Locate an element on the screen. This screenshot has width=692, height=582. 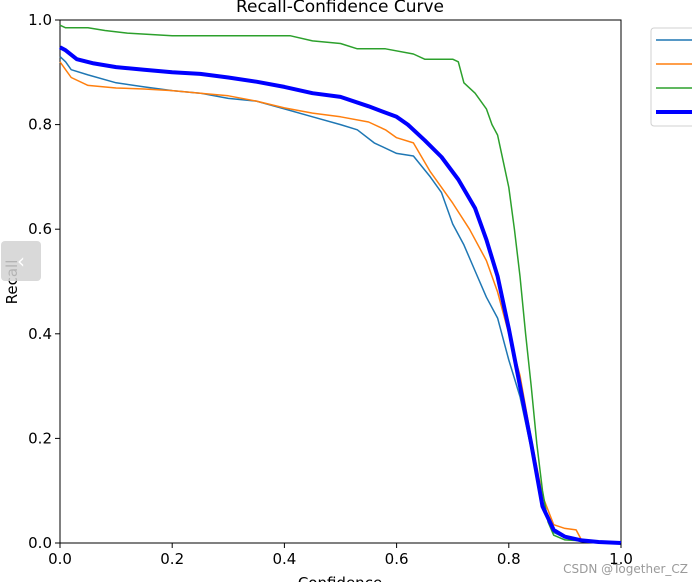
legend-box is located at coordinates (671, 77).